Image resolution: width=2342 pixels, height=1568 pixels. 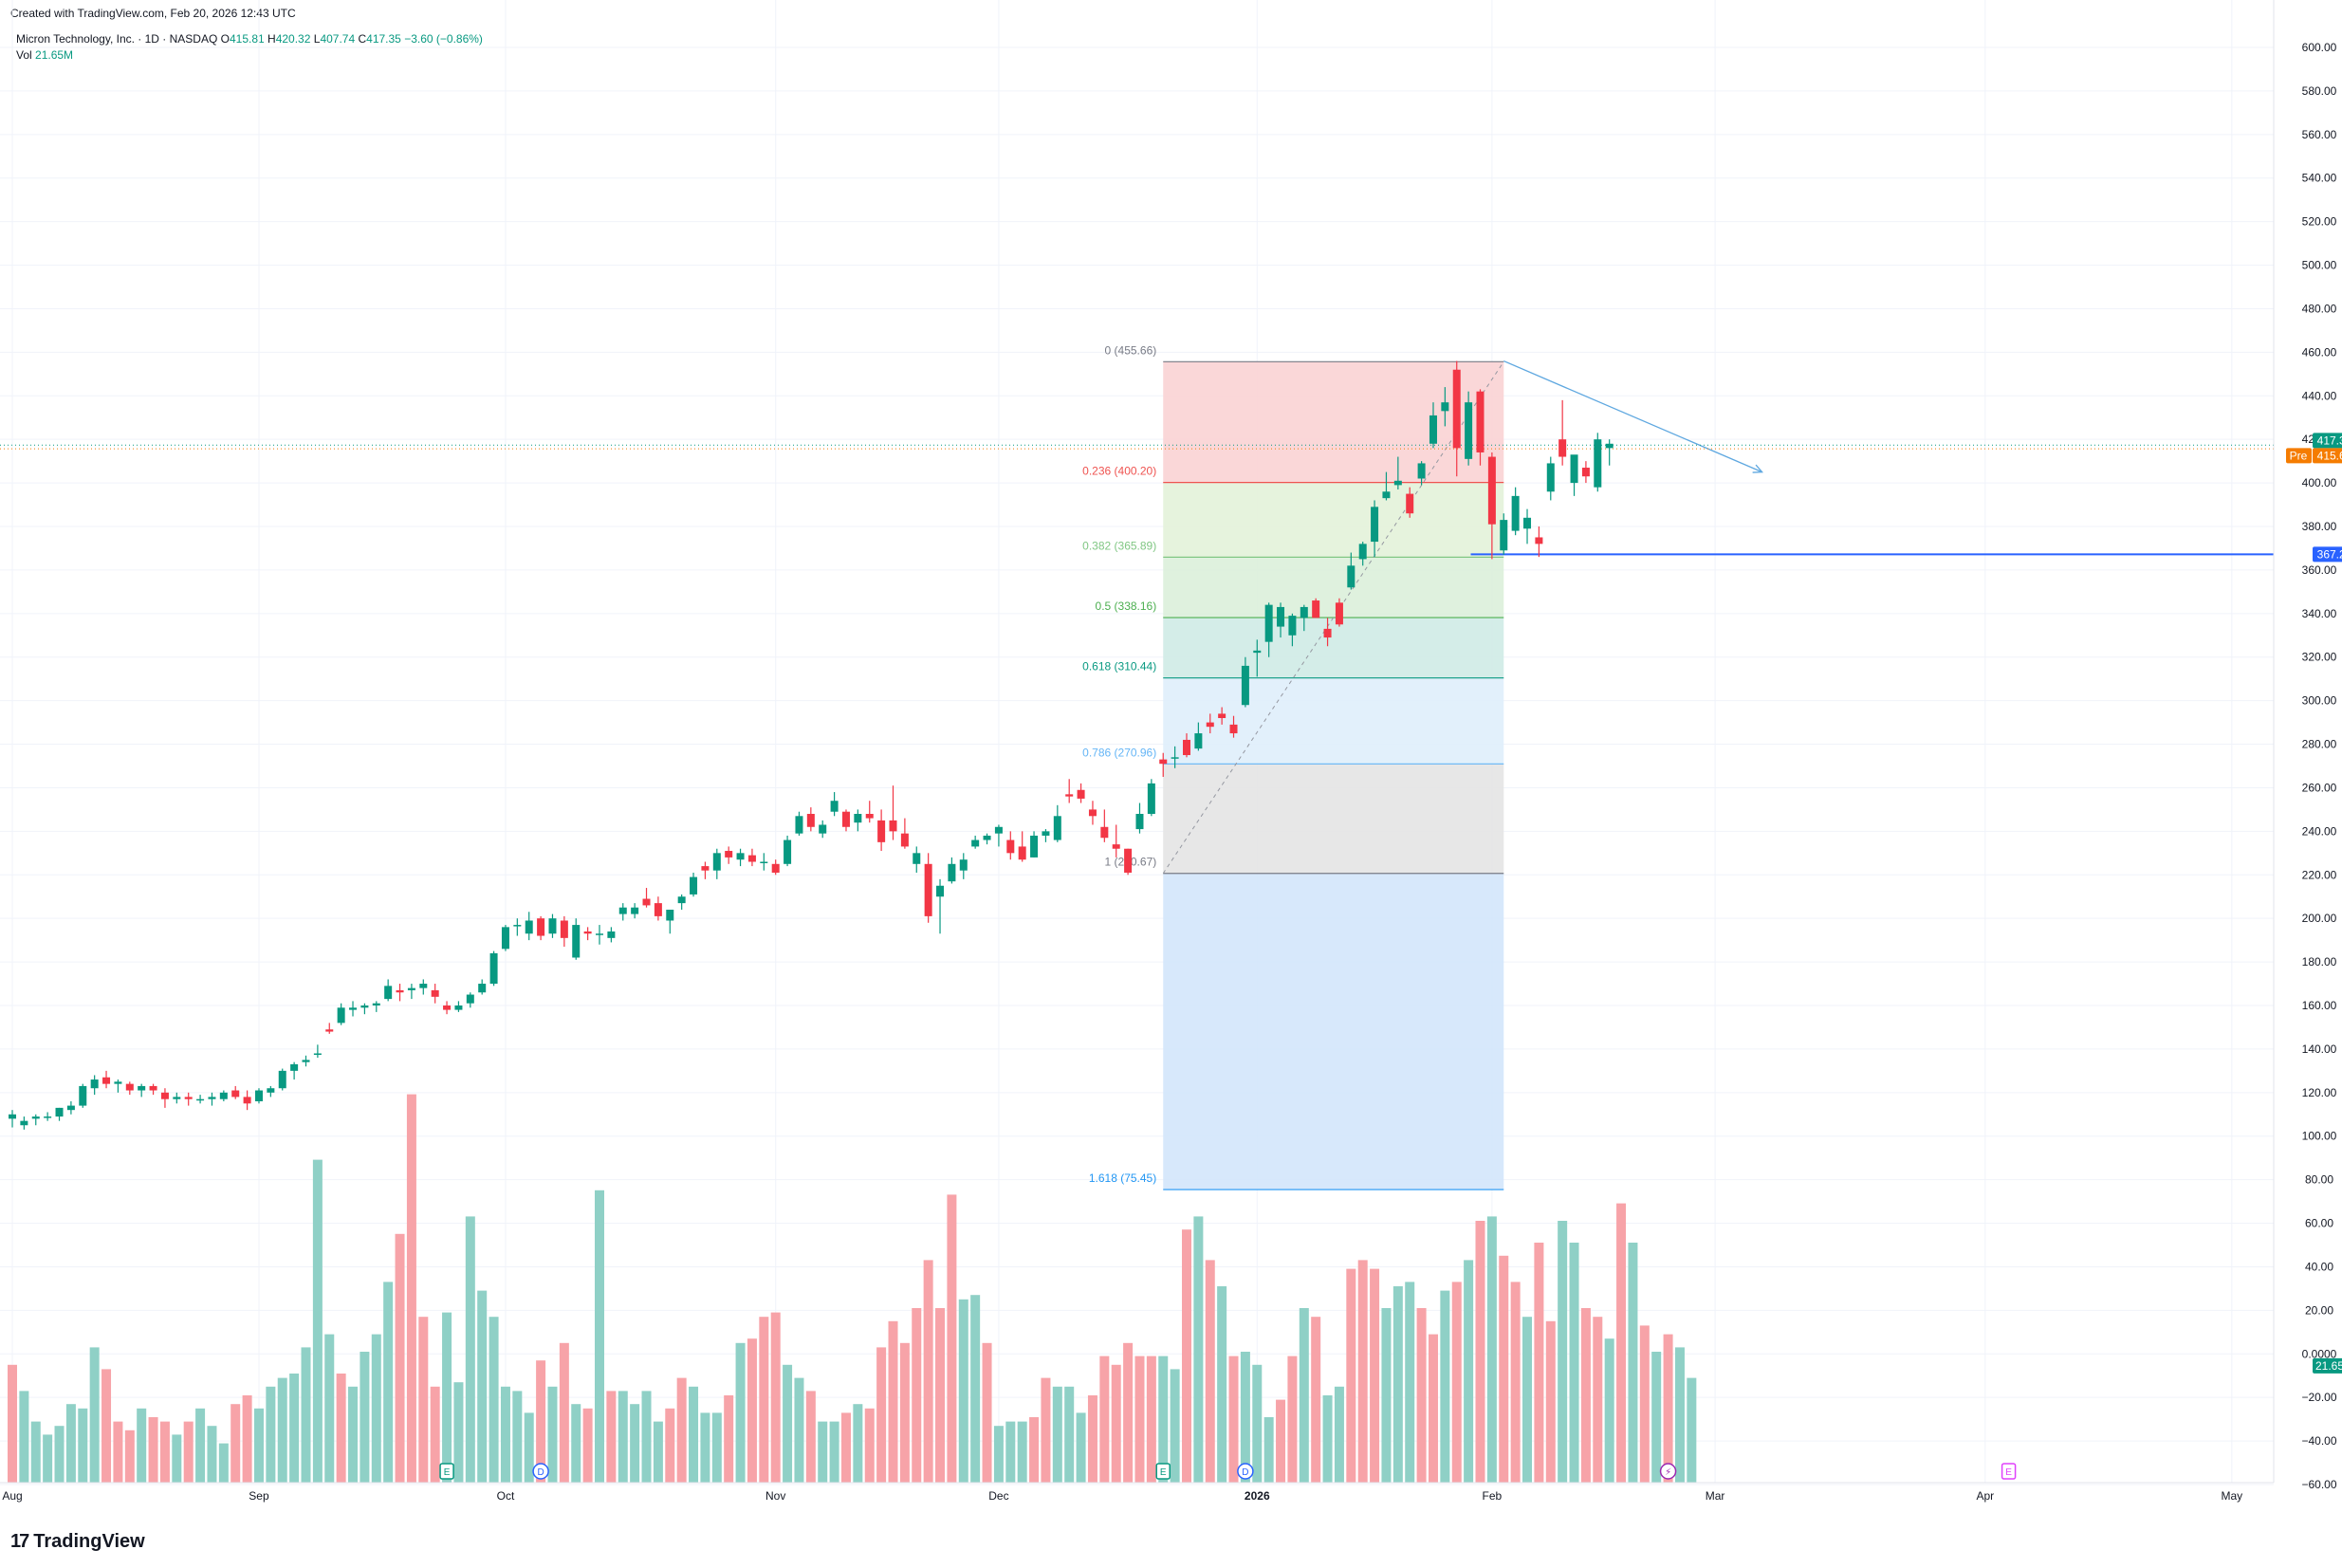 I want to click on price-tick-label: 560.00, so click(x=2319, y=135).